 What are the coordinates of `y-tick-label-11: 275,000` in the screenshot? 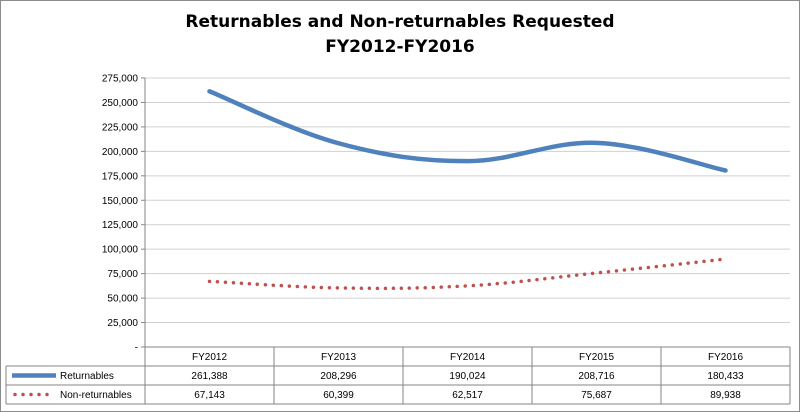 It's located at (120, 79).